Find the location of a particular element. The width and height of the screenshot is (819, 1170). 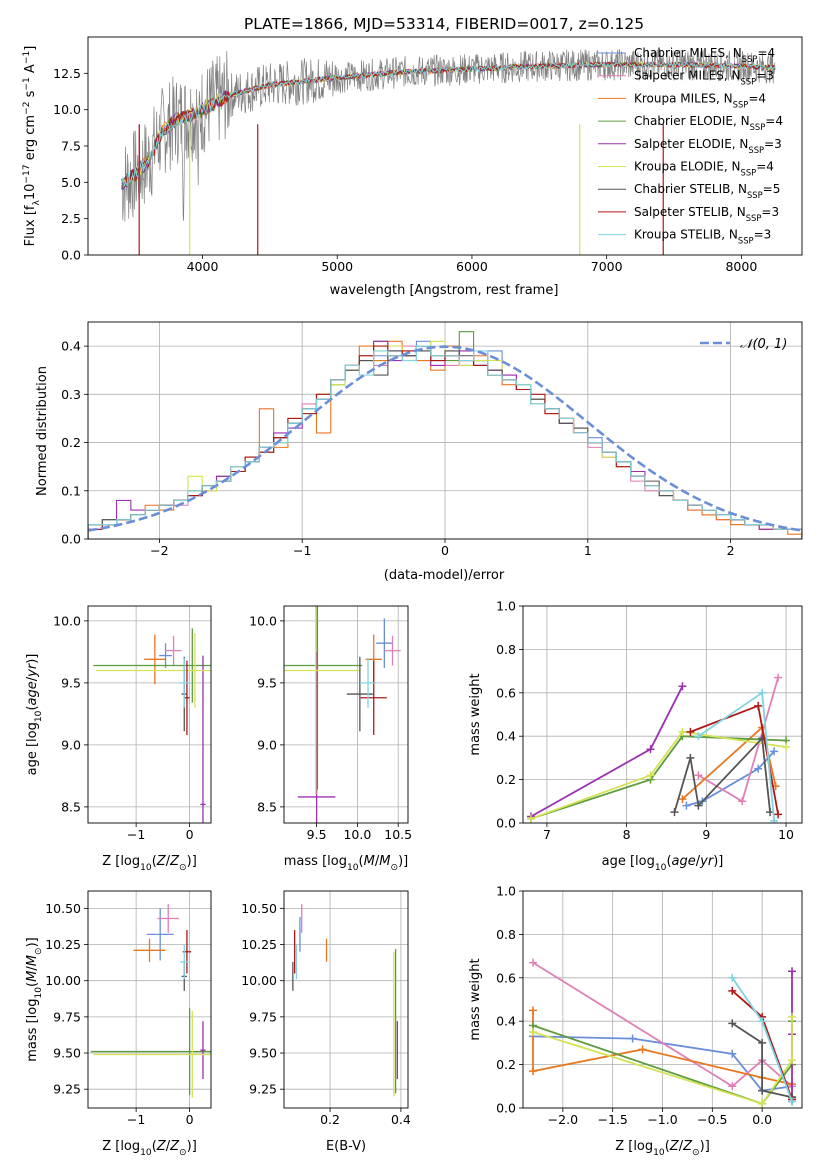

x-axis-label: wavelength [Angstrom, rest frame] is located at coordinates (444, 290).